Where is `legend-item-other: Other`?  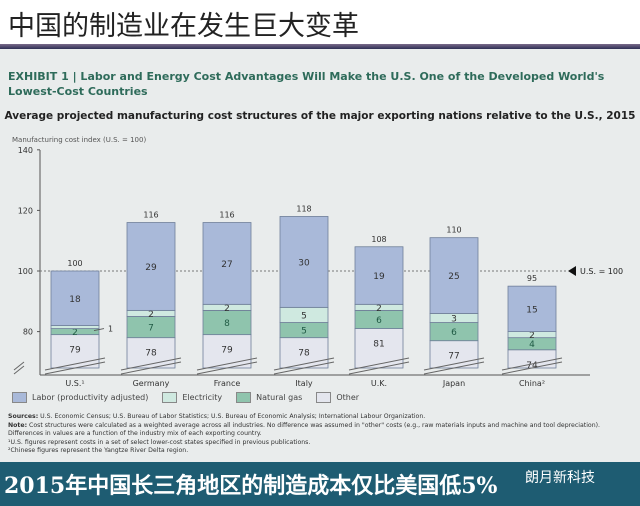 legend-item-other: Other is located at coordinates (337, 397).